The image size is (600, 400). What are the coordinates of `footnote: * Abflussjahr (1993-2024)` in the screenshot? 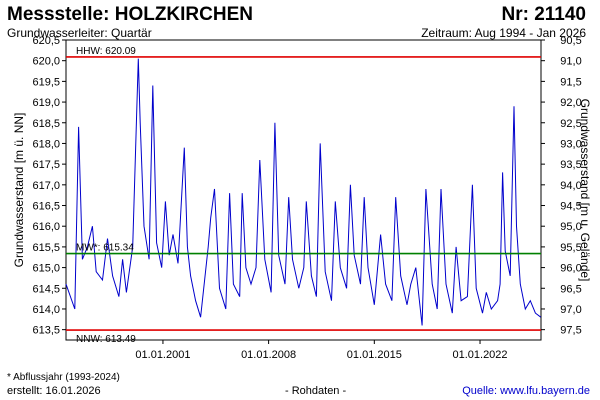 It's located at (63, 377).